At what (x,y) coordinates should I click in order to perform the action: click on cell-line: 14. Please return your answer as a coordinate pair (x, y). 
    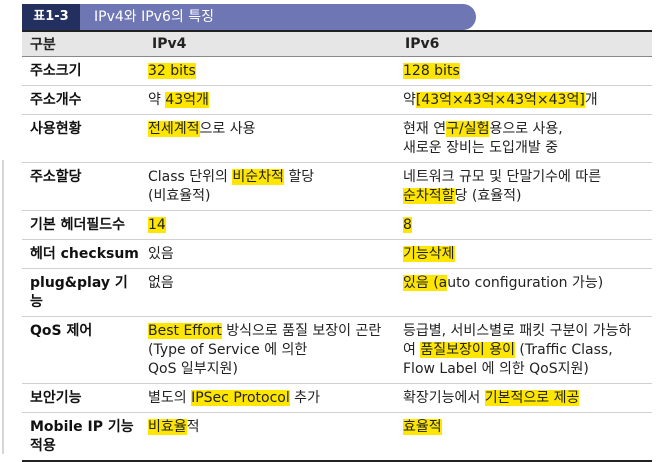
    Looking at the image, I should click on (270, 225).